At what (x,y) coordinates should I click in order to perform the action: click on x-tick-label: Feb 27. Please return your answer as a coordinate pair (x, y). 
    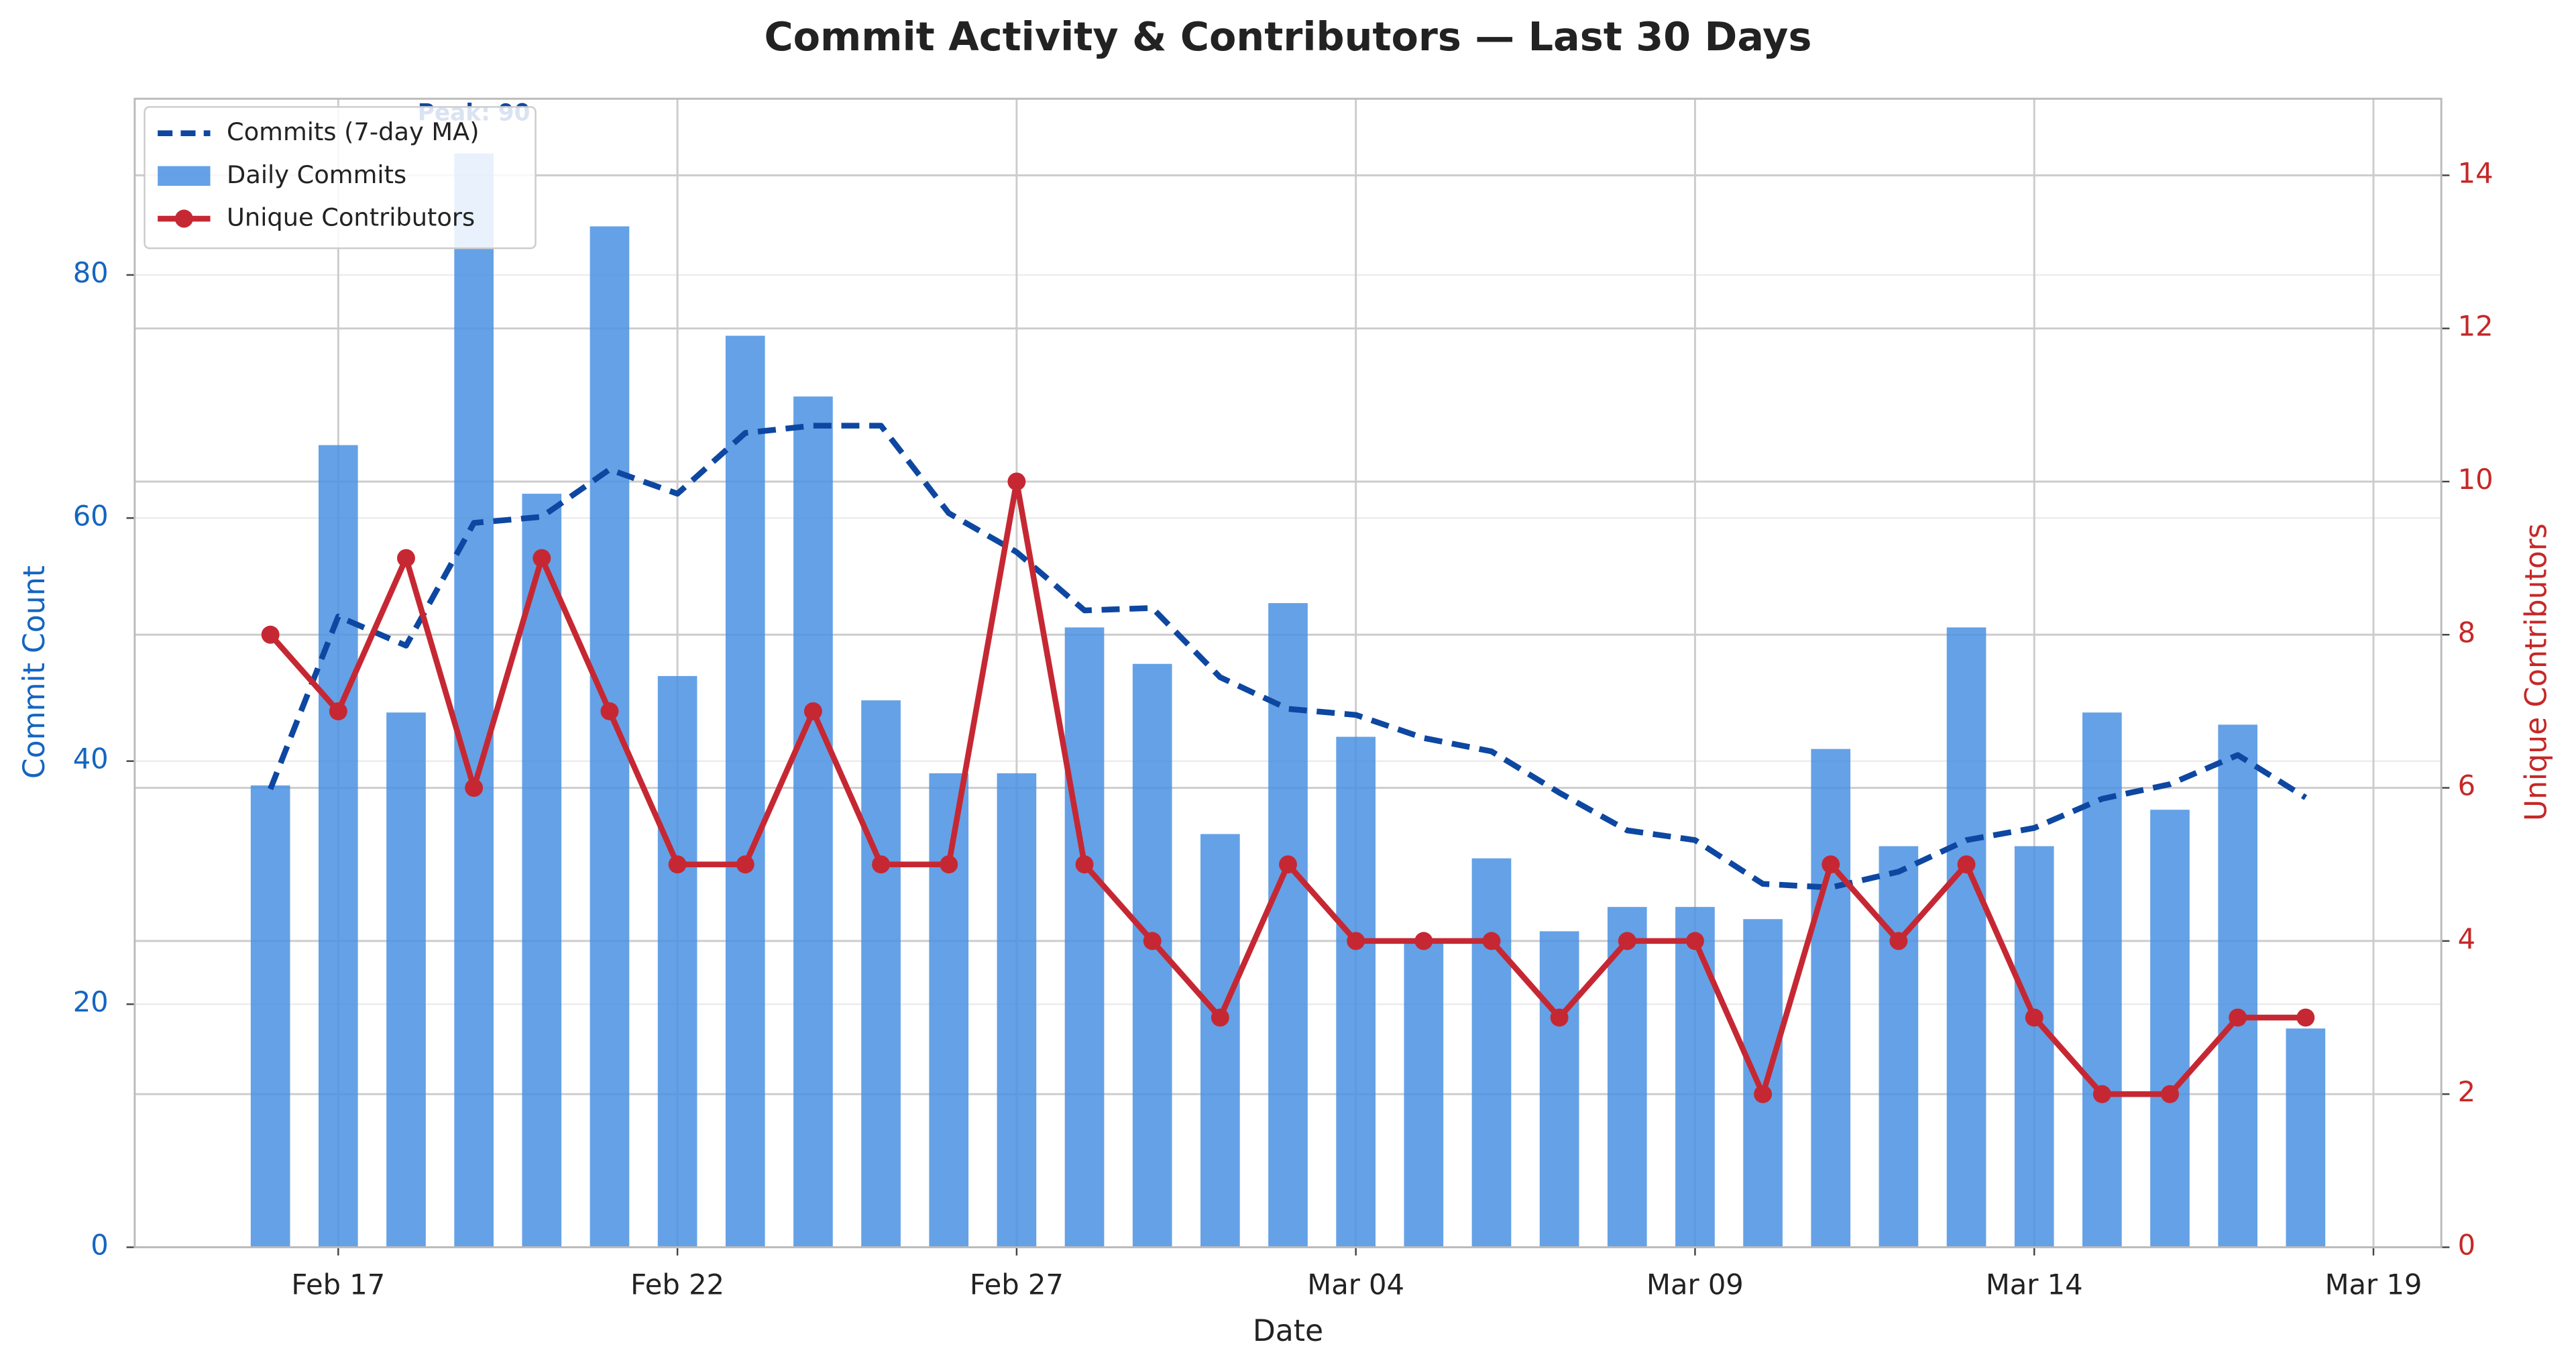
    Looking at the image, I should click on (1017, 1284).